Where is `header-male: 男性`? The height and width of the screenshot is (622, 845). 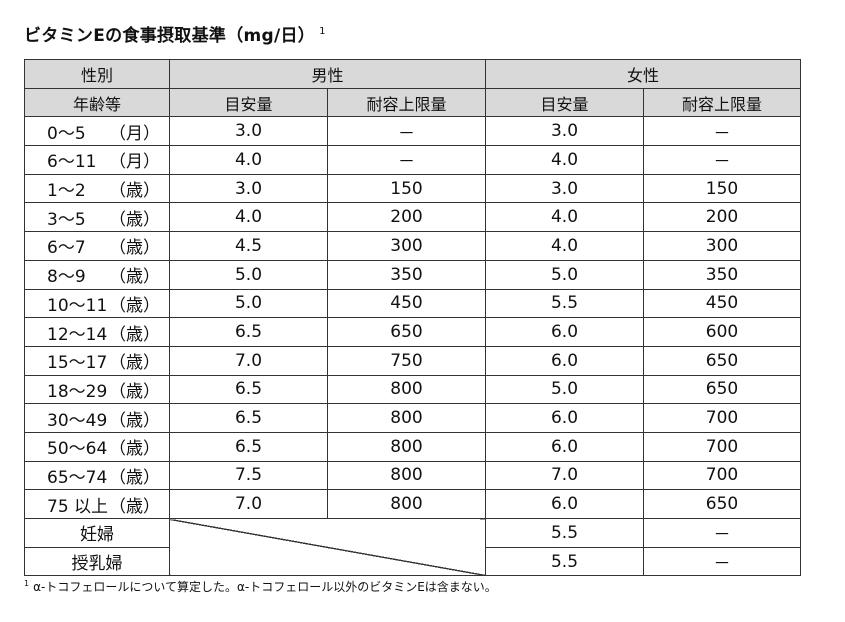
header-male: 男性 is located at coordinates (327, 74).